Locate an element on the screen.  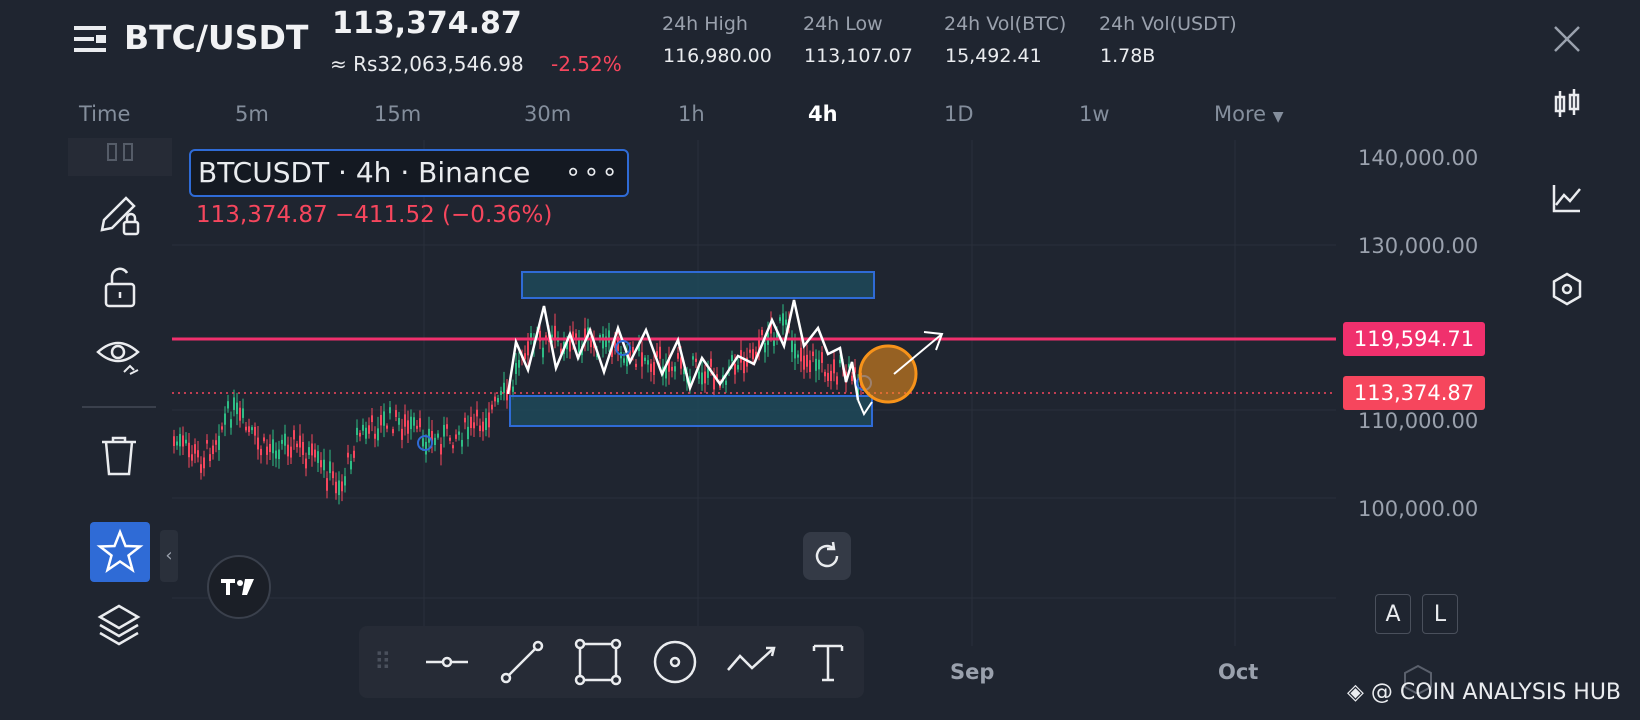
tab-5m: 5m is located at coordinates (252, 114).